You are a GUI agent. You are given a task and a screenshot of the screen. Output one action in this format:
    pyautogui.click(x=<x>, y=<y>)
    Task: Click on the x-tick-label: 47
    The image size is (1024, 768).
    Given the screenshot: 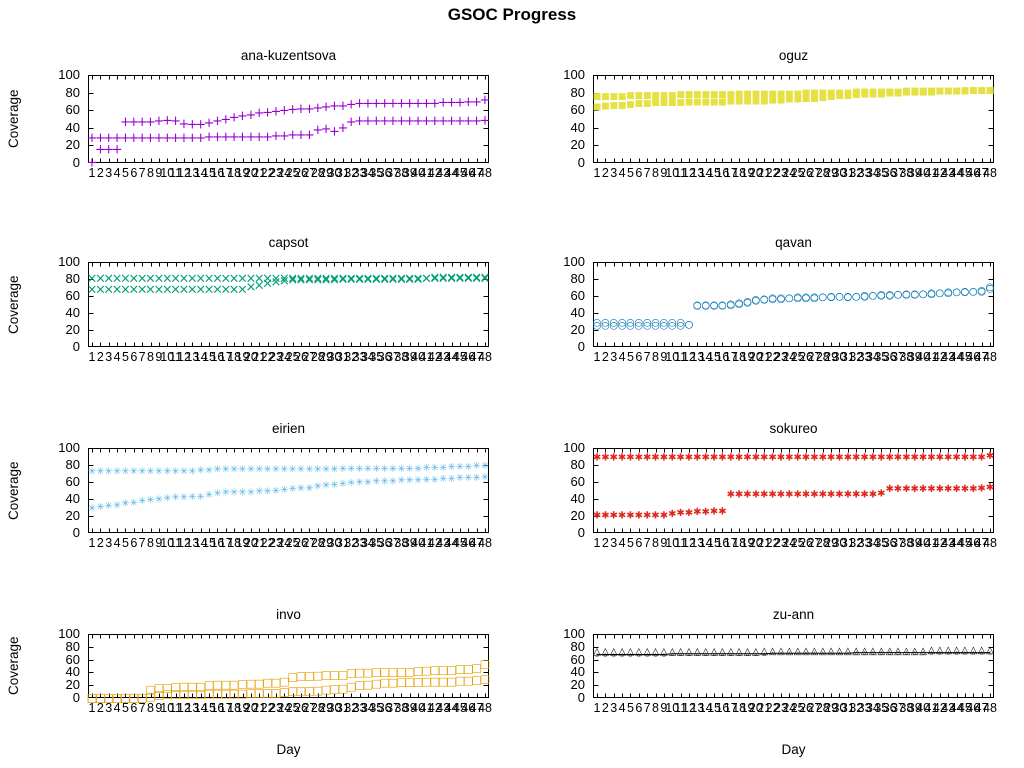 What is the action you would take?
    pyautogui.click(x=981, y=173)
    